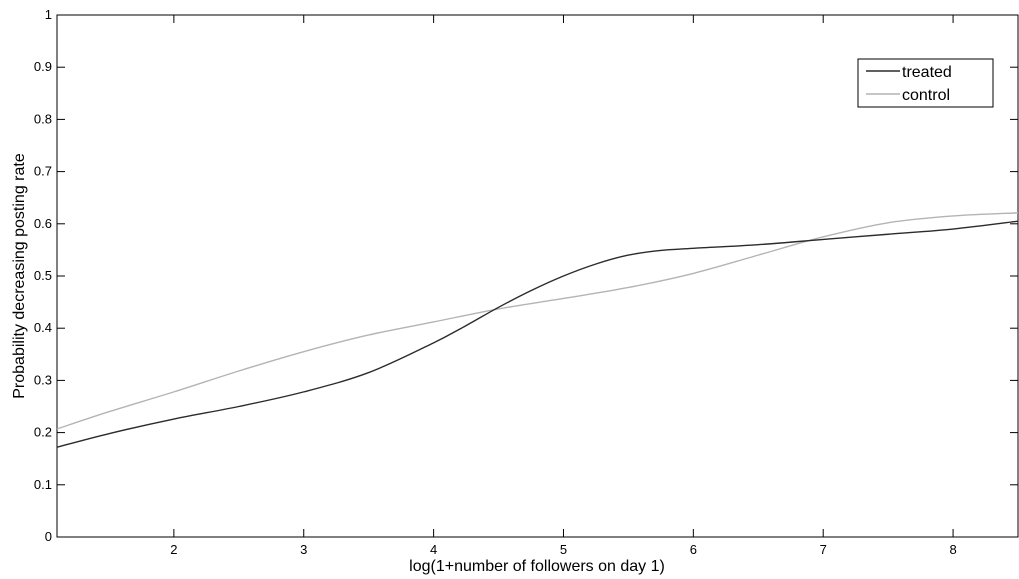 Image resolution: width=1019 pixels, height=579 pixels. What do you see at coordinates (926, 95) in the screenshot?
I see `legend-label-control: control` at bounding box center [926, 95].